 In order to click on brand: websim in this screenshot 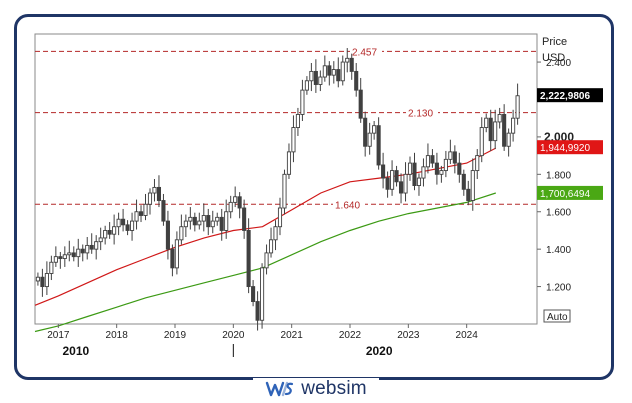, I will do `click(316, 388)`.